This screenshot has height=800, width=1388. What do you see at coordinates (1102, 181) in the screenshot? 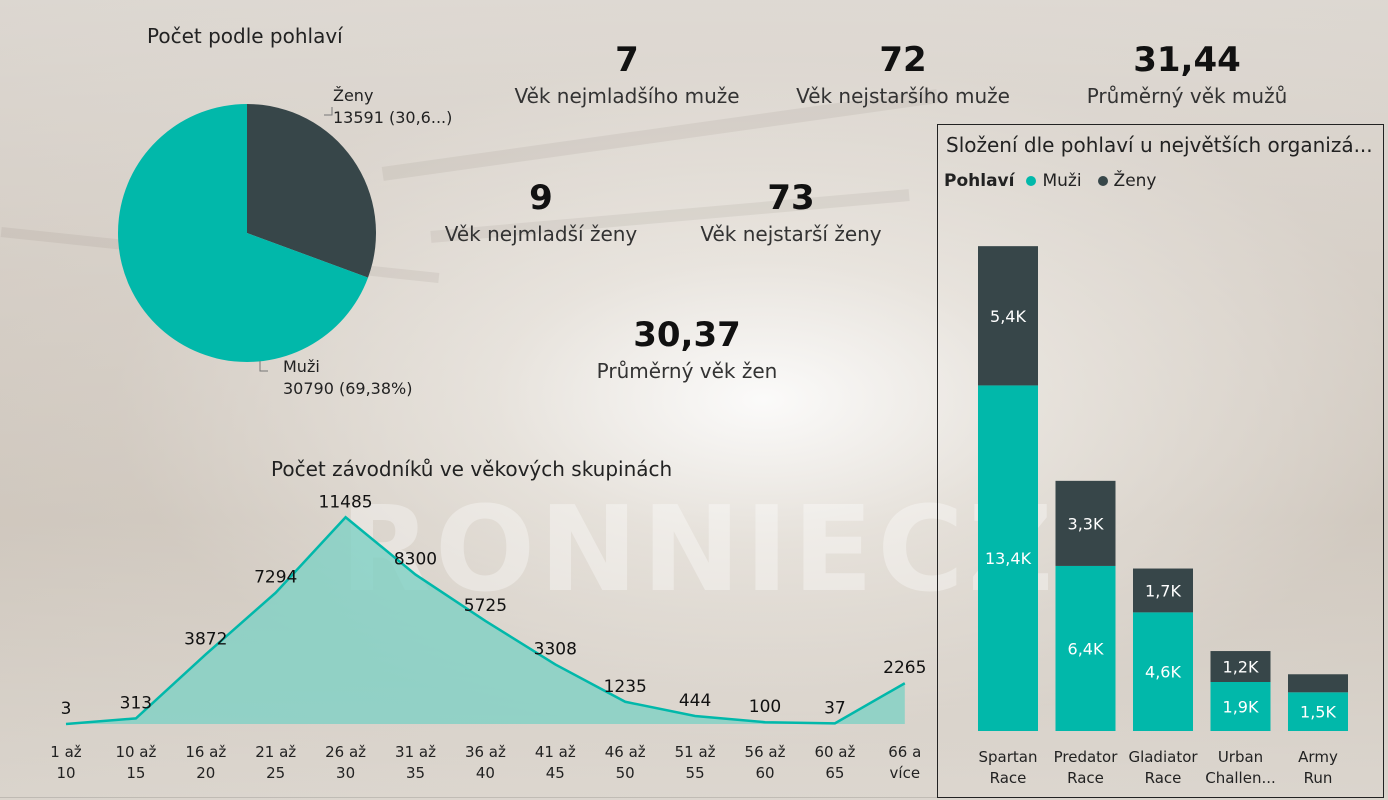
I see `legend-dot-women` at bounding box center [1102, 181].